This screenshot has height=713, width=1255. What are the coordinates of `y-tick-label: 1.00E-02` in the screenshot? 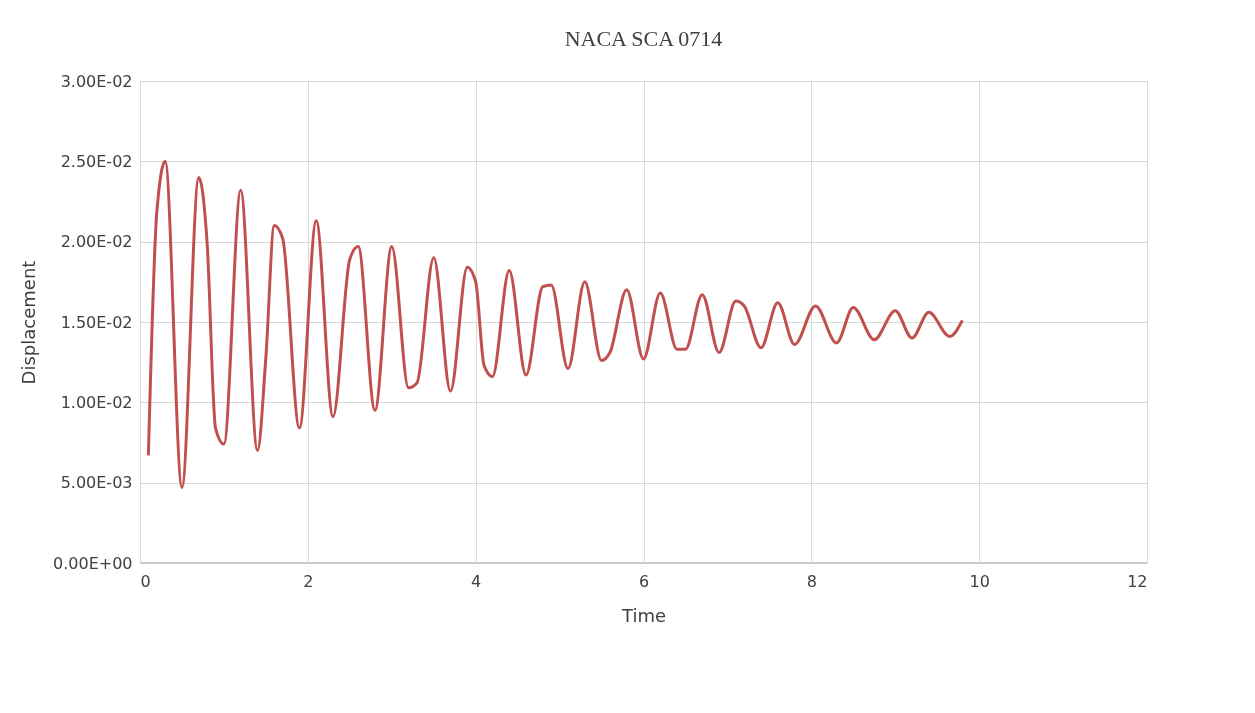 It's located at (96, 402).